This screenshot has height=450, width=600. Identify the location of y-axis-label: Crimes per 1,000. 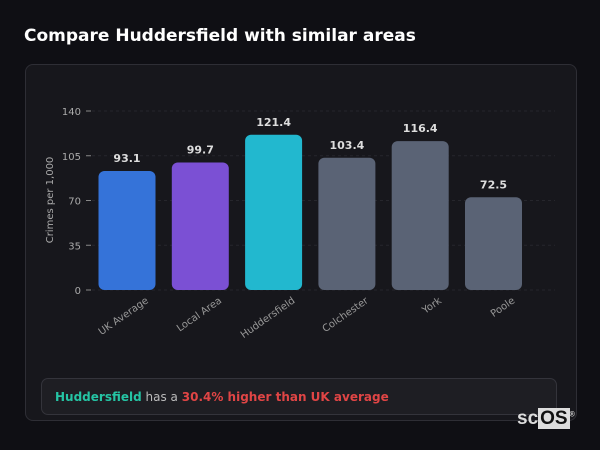
(50, 200).